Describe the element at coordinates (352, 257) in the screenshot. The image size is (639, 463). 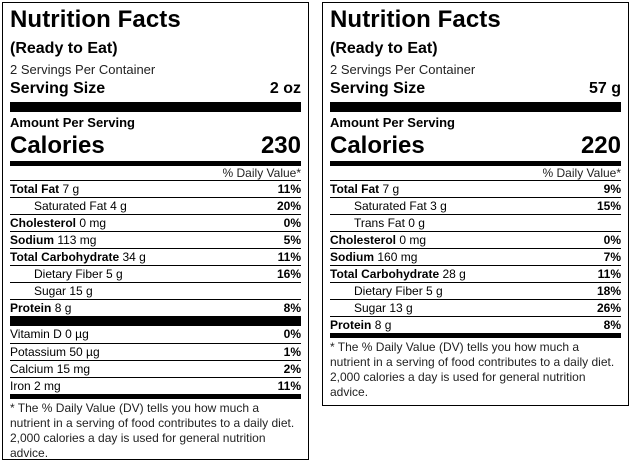
I see `nutrient-label: Sodium` at that location.